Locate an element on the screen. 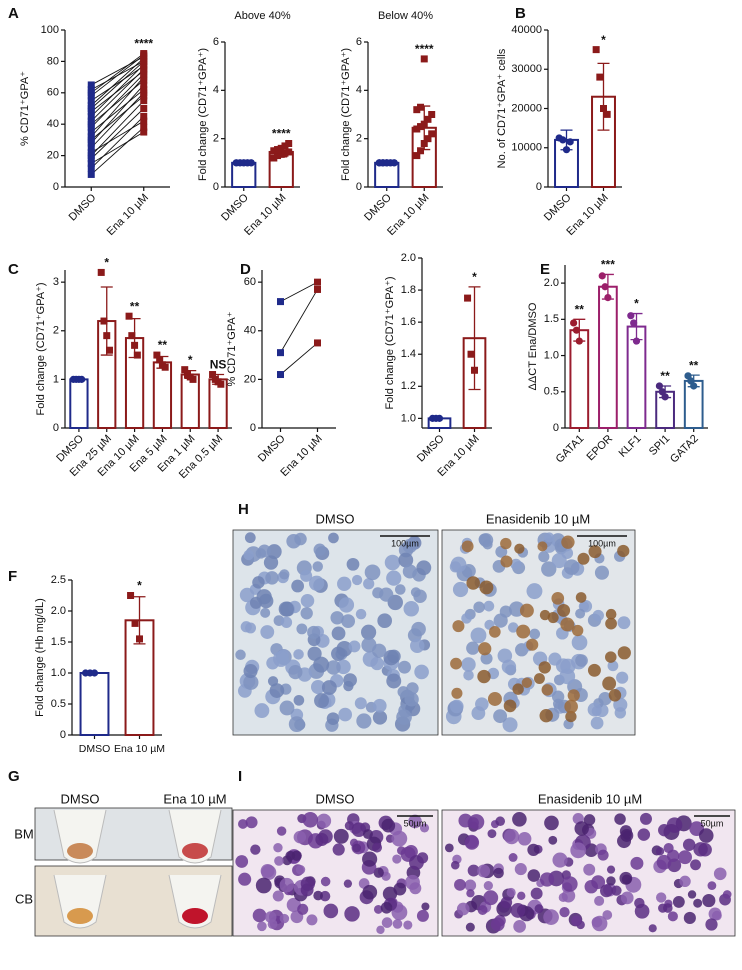 The width and height of the screenshot is (742, 970). photo-column-label: DMSO is located at coordinates (335, 518).